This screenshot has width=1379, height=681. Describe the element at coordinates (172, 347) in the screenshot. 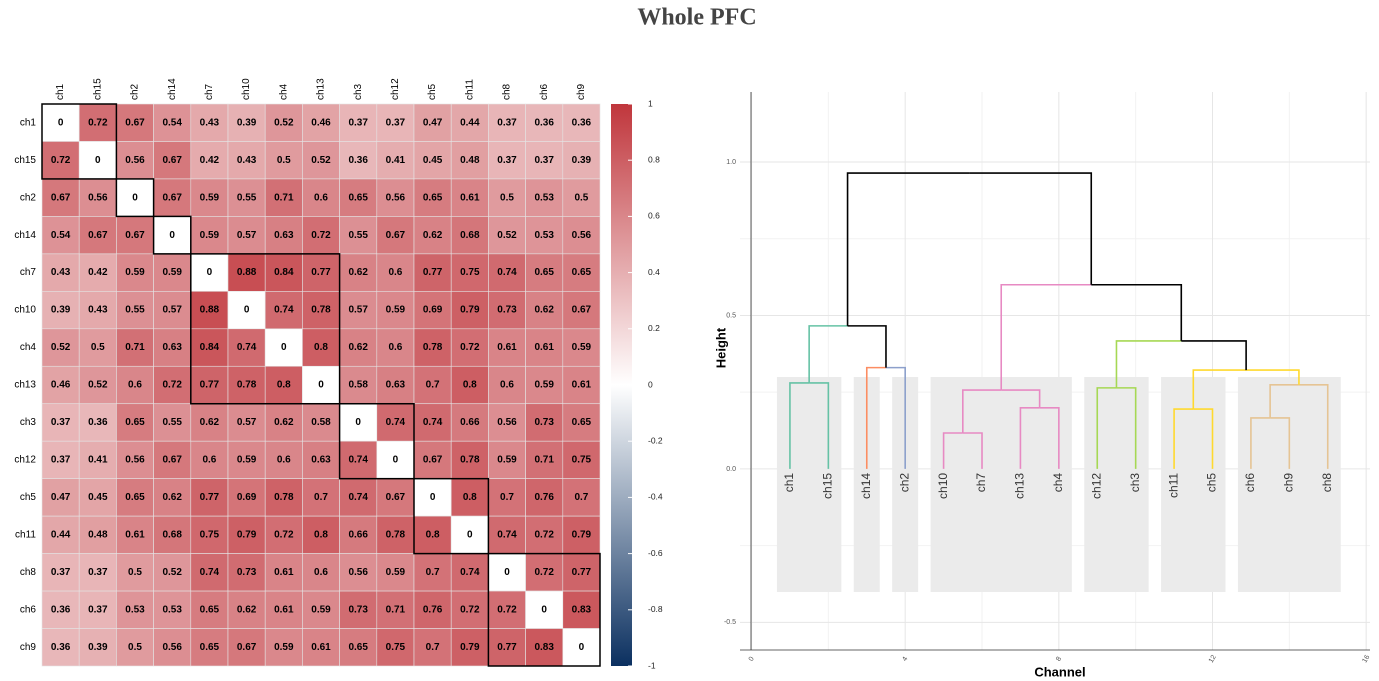

I see `cell-value: 0.63` at that location.